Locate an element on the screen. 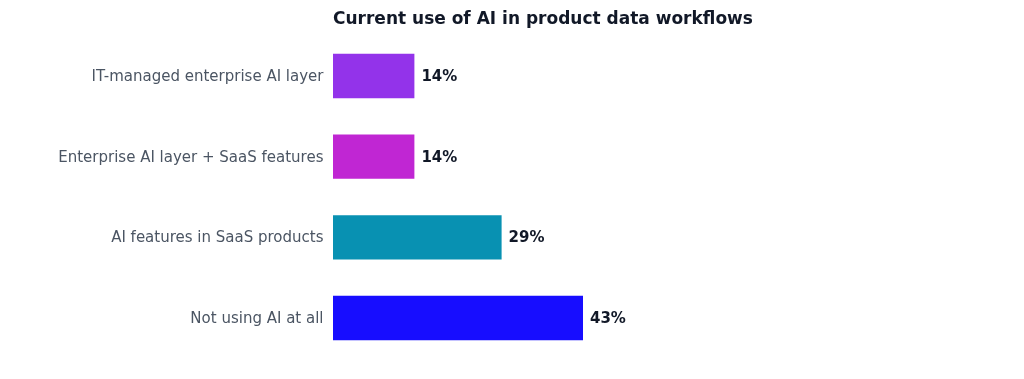 This screenshot has width=1024, height=379. y-tick-label: AI features in SaaS products is located at coordinates (217, 237).